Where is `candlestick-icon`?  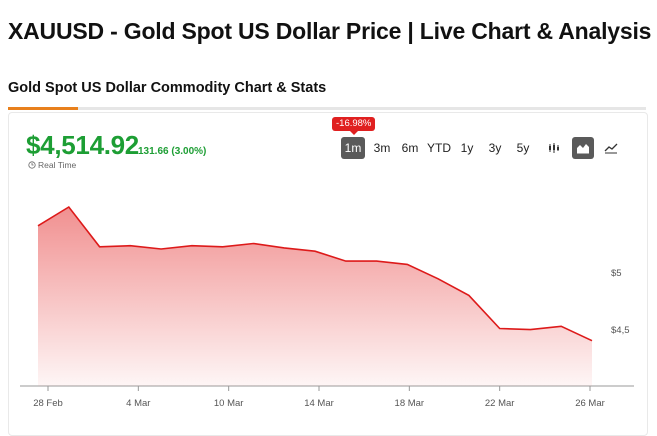
candlestick-icon is located at coordinates (554, 148).